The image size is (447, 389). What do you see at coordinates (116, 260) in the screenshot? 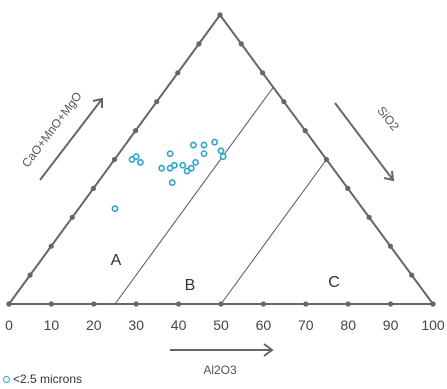
I see `region-label-a: A` at bounding box center [116, 260].